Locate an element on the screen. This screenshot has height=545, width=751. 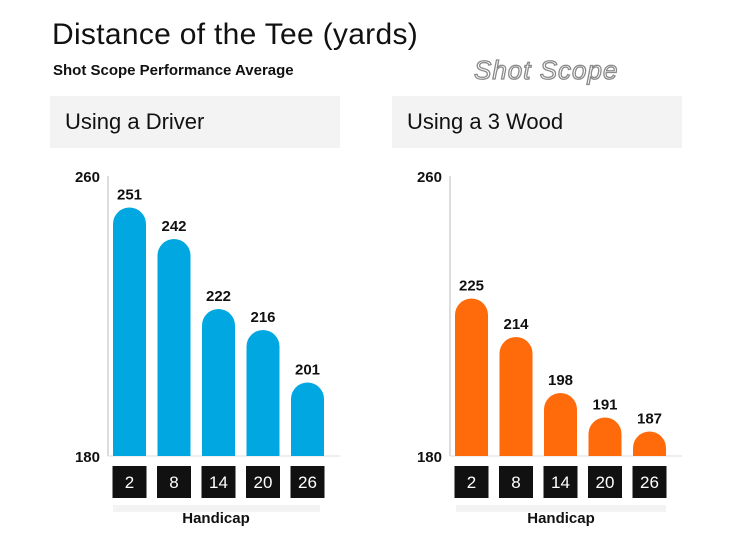
page-title: Distance of the Tee (yards) is located at coordinates (235, 34).